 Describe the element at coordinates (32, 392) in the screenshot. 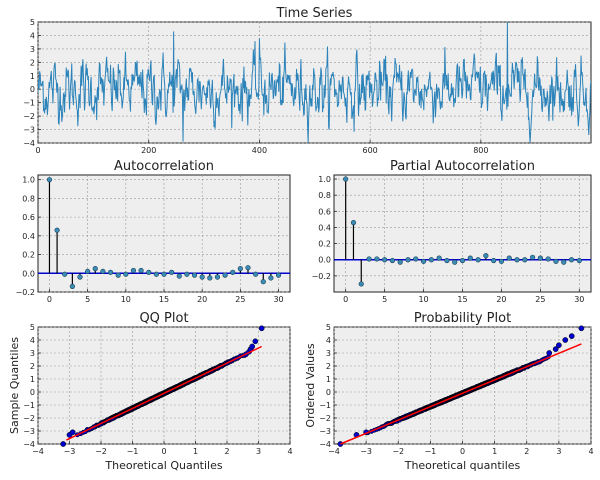

I see `y-tick-label: 0` at that location.